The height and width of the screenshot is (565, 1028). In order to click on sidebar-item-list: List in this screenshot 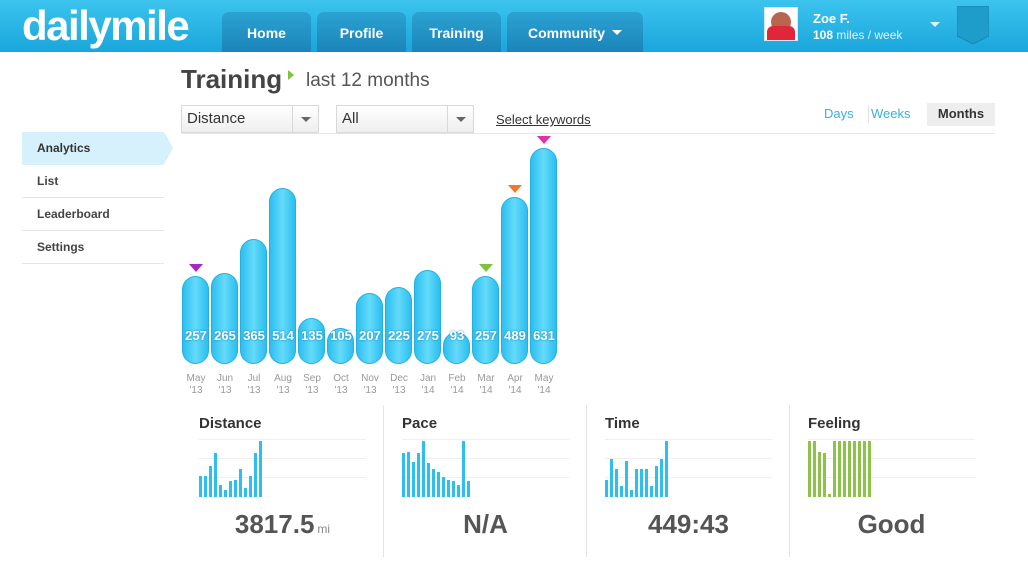, I will do `click(93, 181)`.